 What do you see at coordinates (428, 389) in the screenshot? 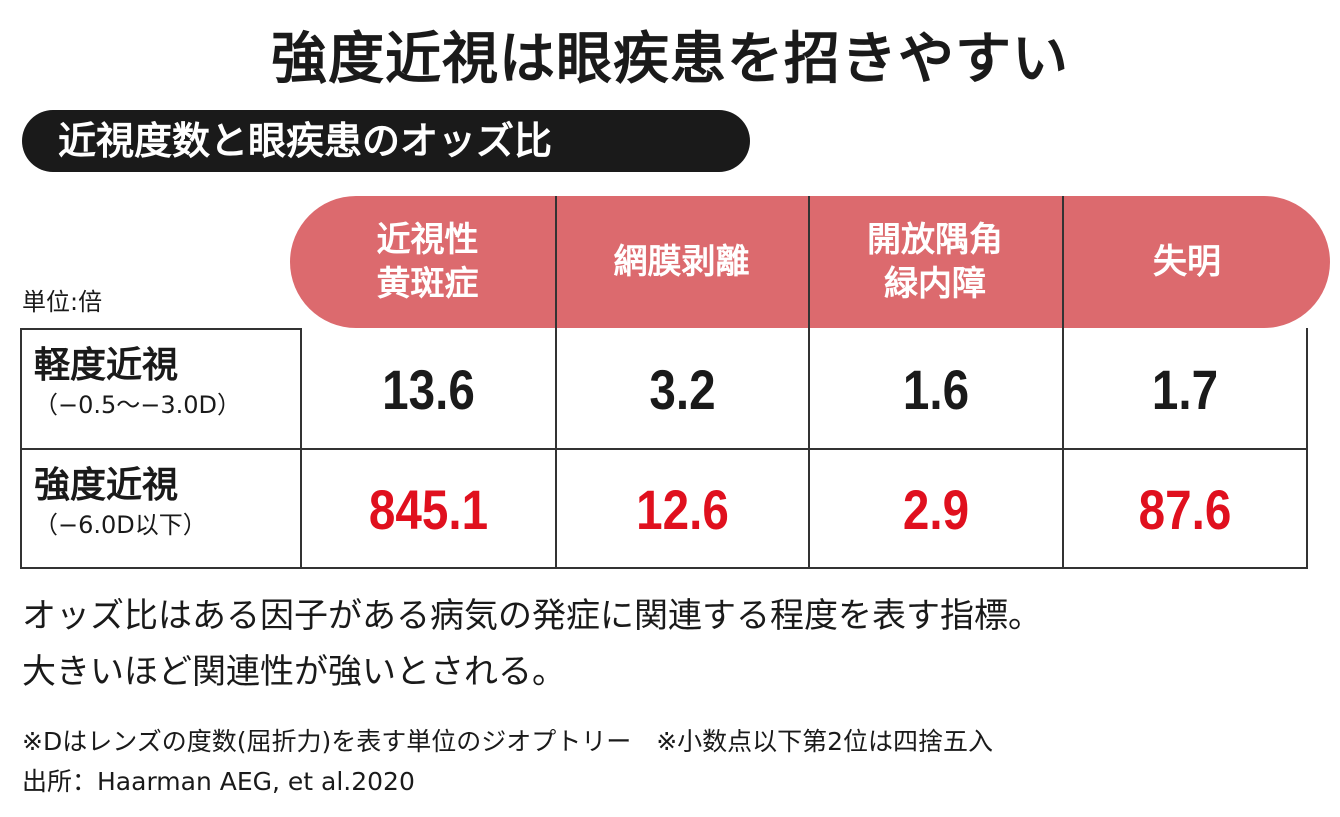
I see `cell-value: 13.6` at bounding box center [428, 389].